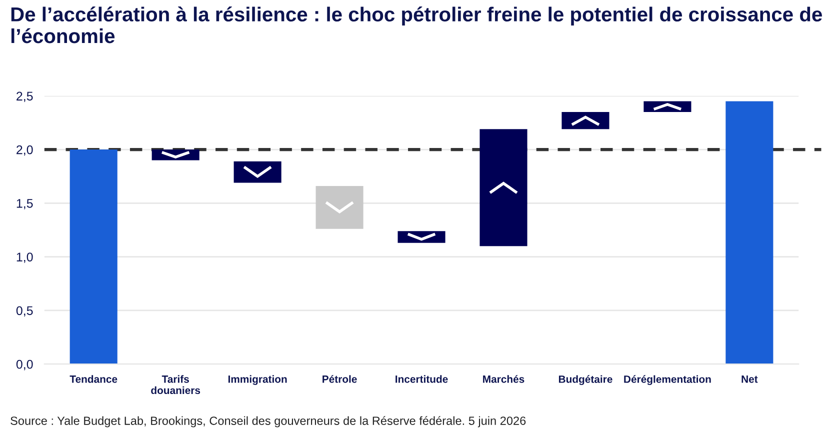 This screenshot has height=436, width=838. Describe the element at coordinates (750, 379) in the screenshot. I see `x-tick-label: Net` at that location.